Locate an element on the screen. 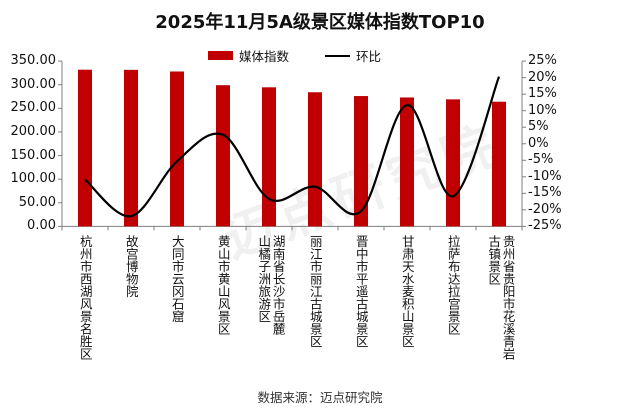  y-right-tick-label: -20% is located at coordinates (545, 209).